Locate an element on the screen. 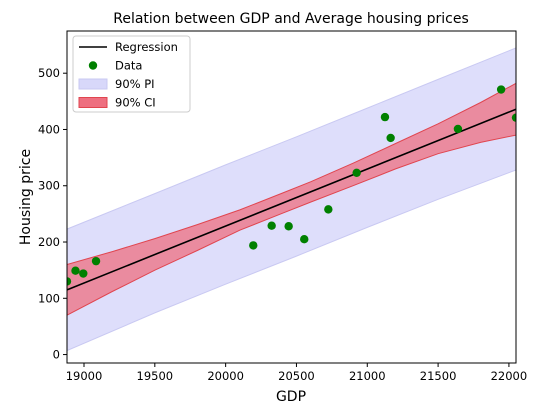 The image size is (544, 411). legend-data-swatch is located at coordinates (93, 65).